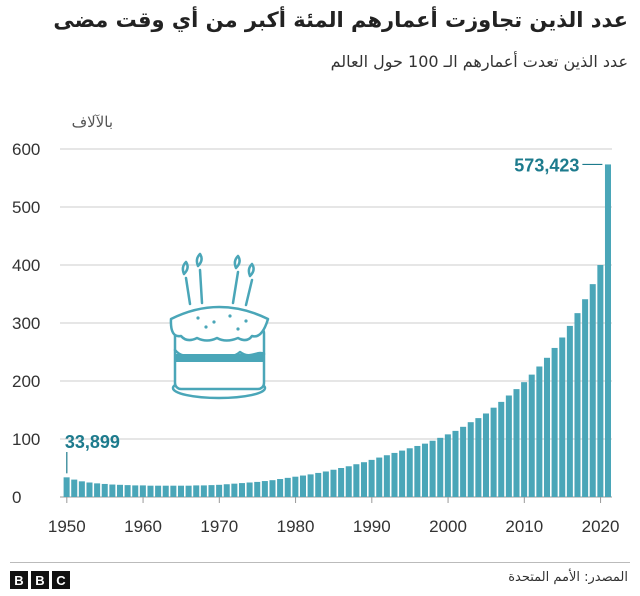 Image resolution: width=640 pixels, height=596 pixels. What do you see at coordinates (26, 265) in the screenshot?
I see `y-tick-label: 400` at bounding box center [26, 265].